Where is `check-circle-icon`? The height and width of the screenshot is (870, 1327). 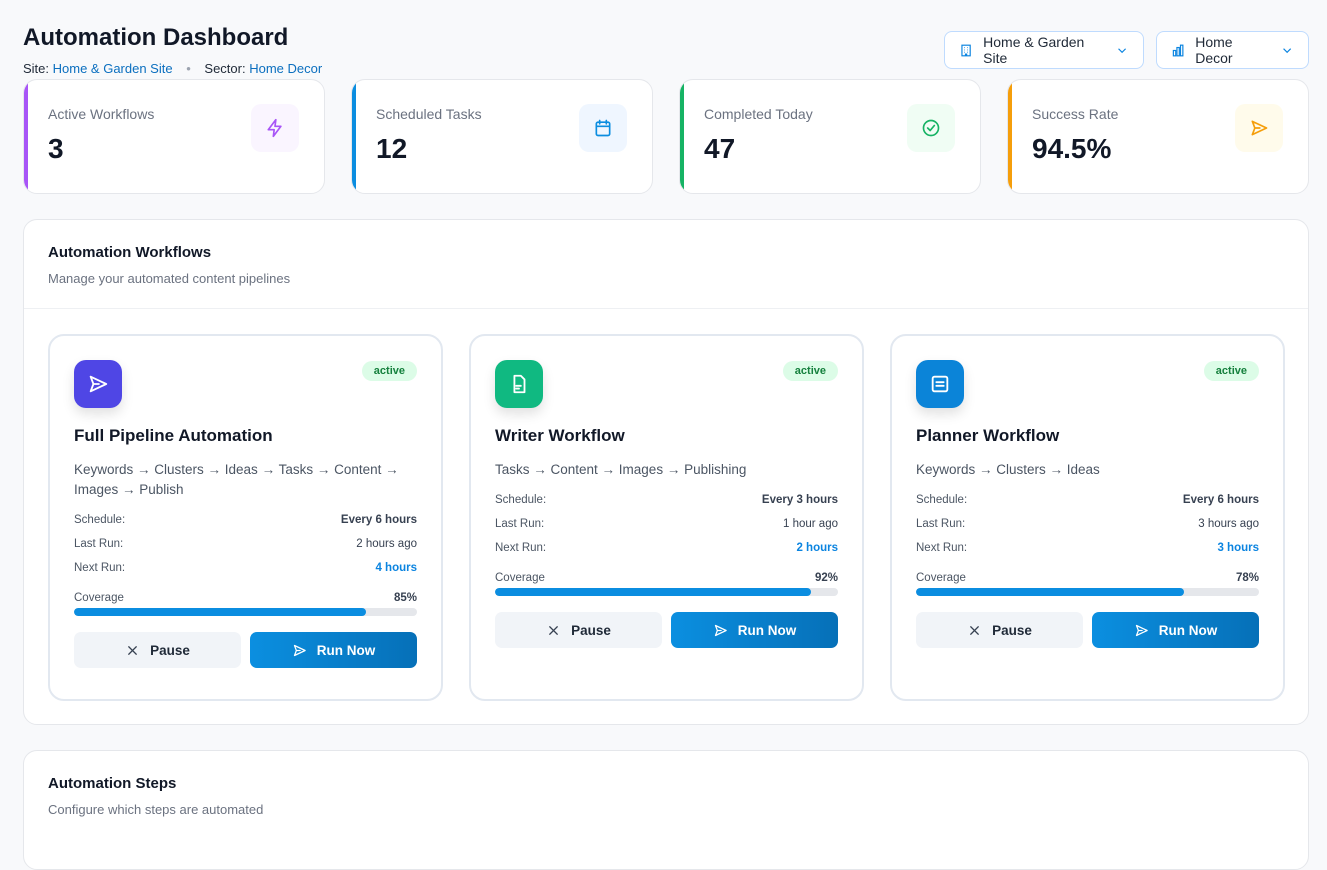 check-circle-icon is located at coordinates (931, 128).